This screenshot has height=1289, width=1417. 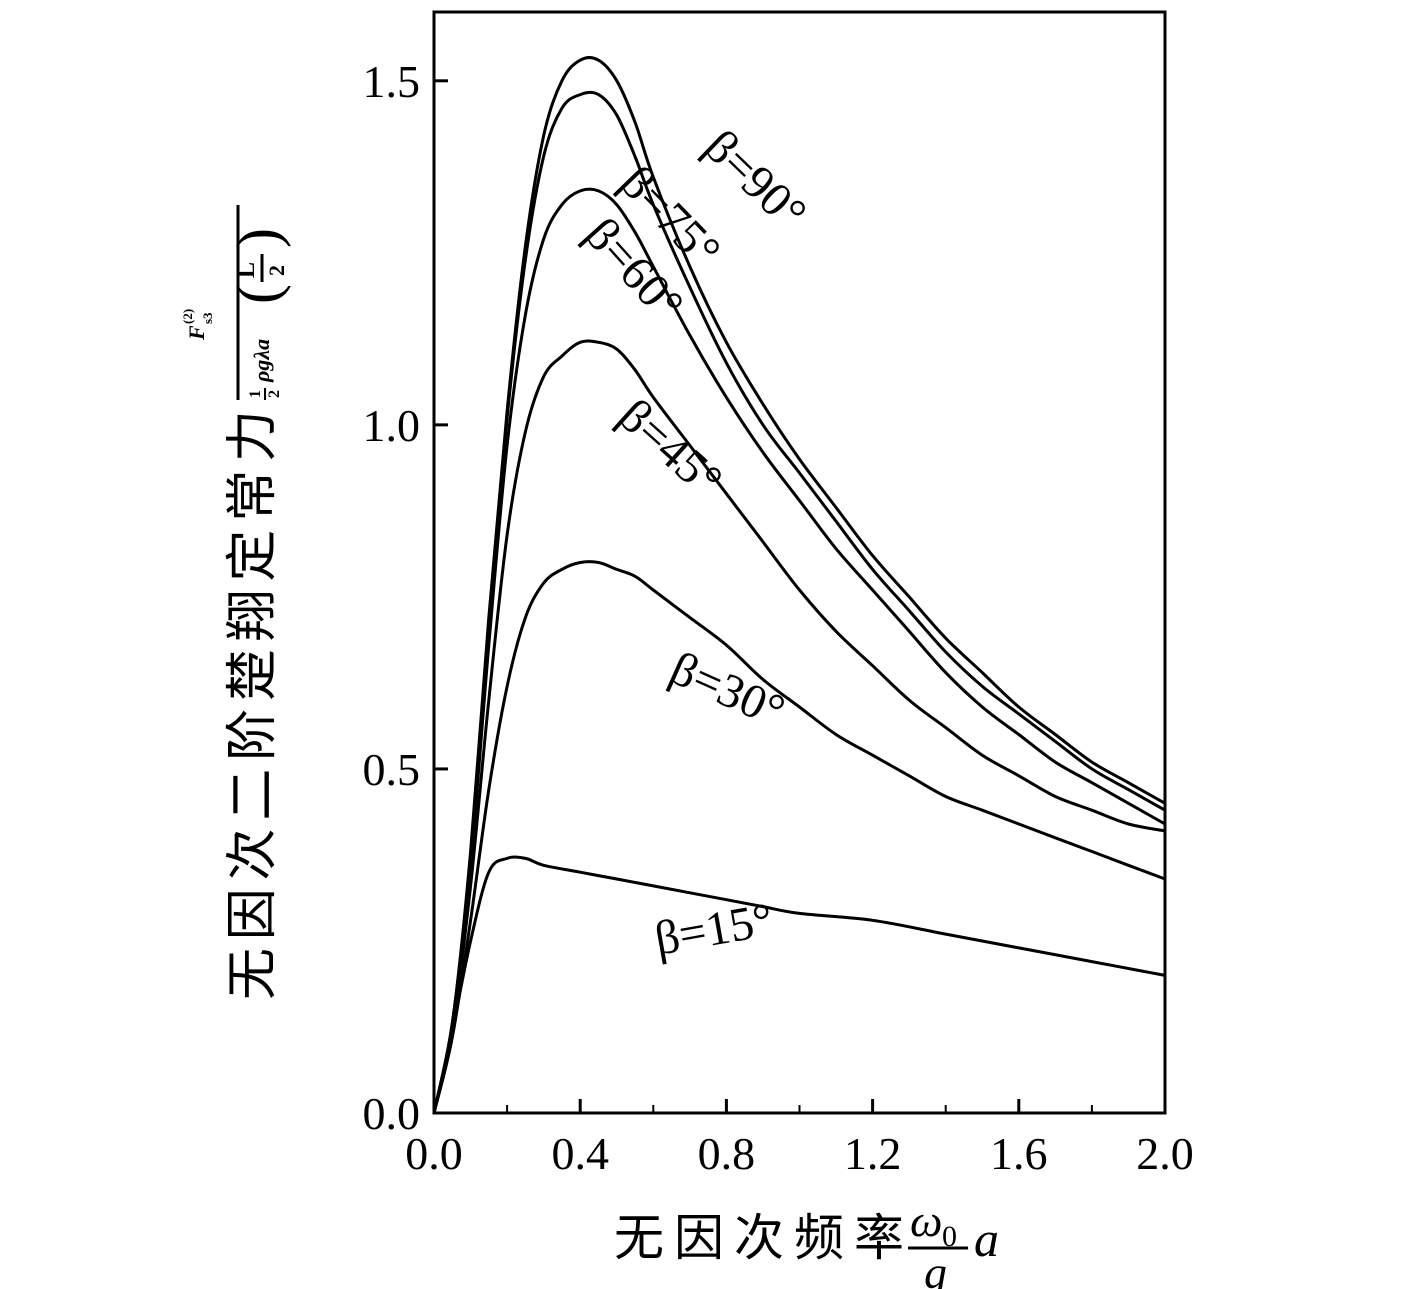 What do you see at coordinates (759, 1238) in the screenshot?
I see `x-axis-label-text: 无因次频率` at bounding box center [759, 1238].